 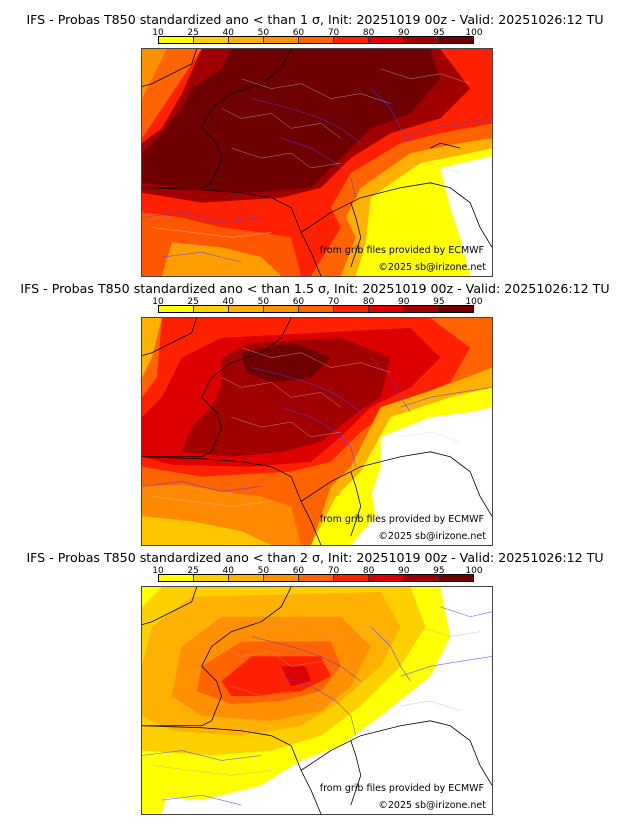 What do you see at coordinates (286, 397) in the screenshot?
I see `field-core-darkred` at bounding box center [286, 397].